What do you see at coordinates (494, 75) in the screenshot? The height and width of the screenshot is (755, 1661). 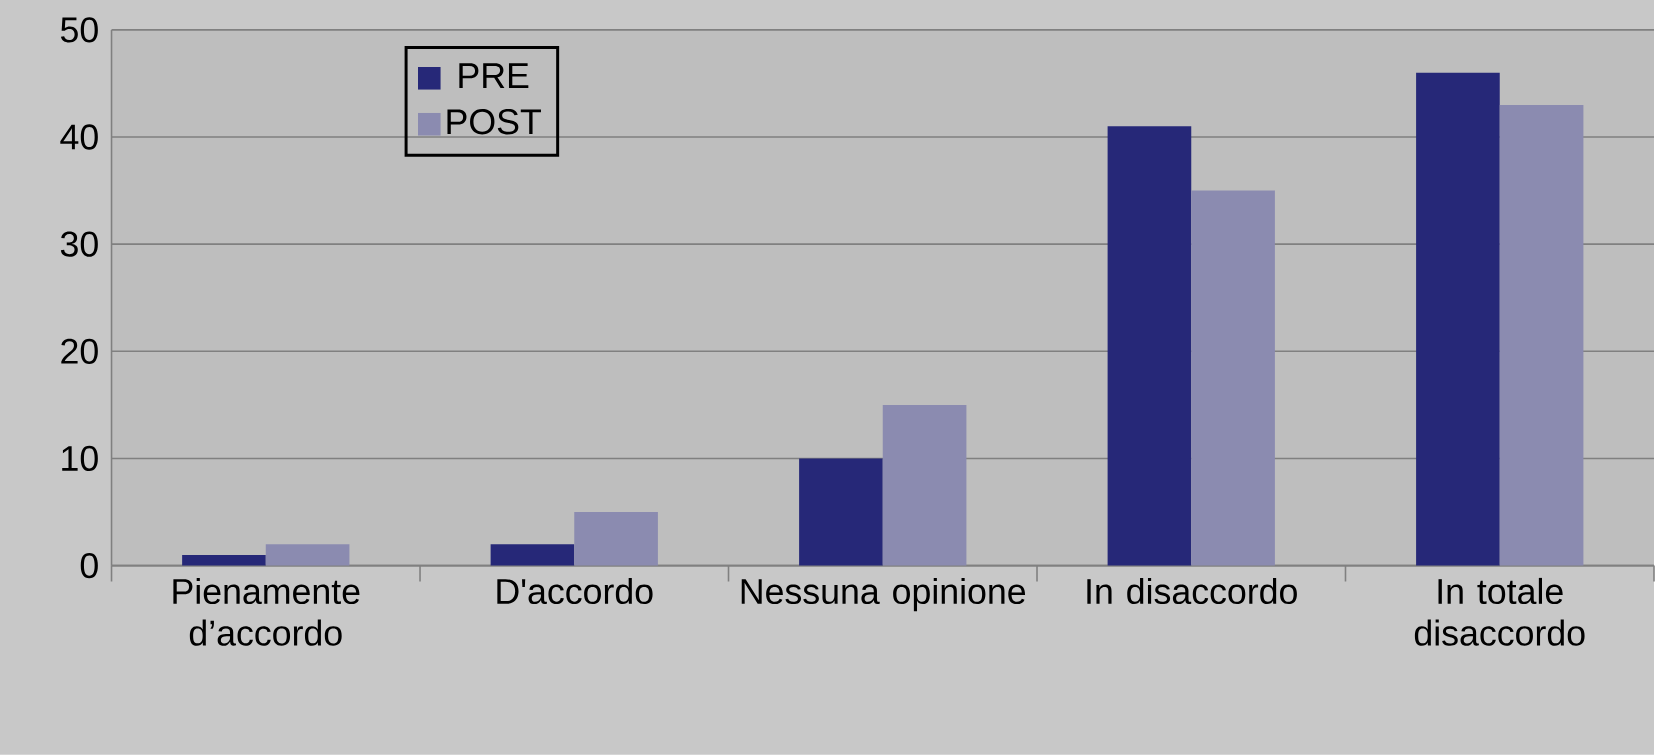 I see `legend-label: PRE` at bounding box center [494, 75].